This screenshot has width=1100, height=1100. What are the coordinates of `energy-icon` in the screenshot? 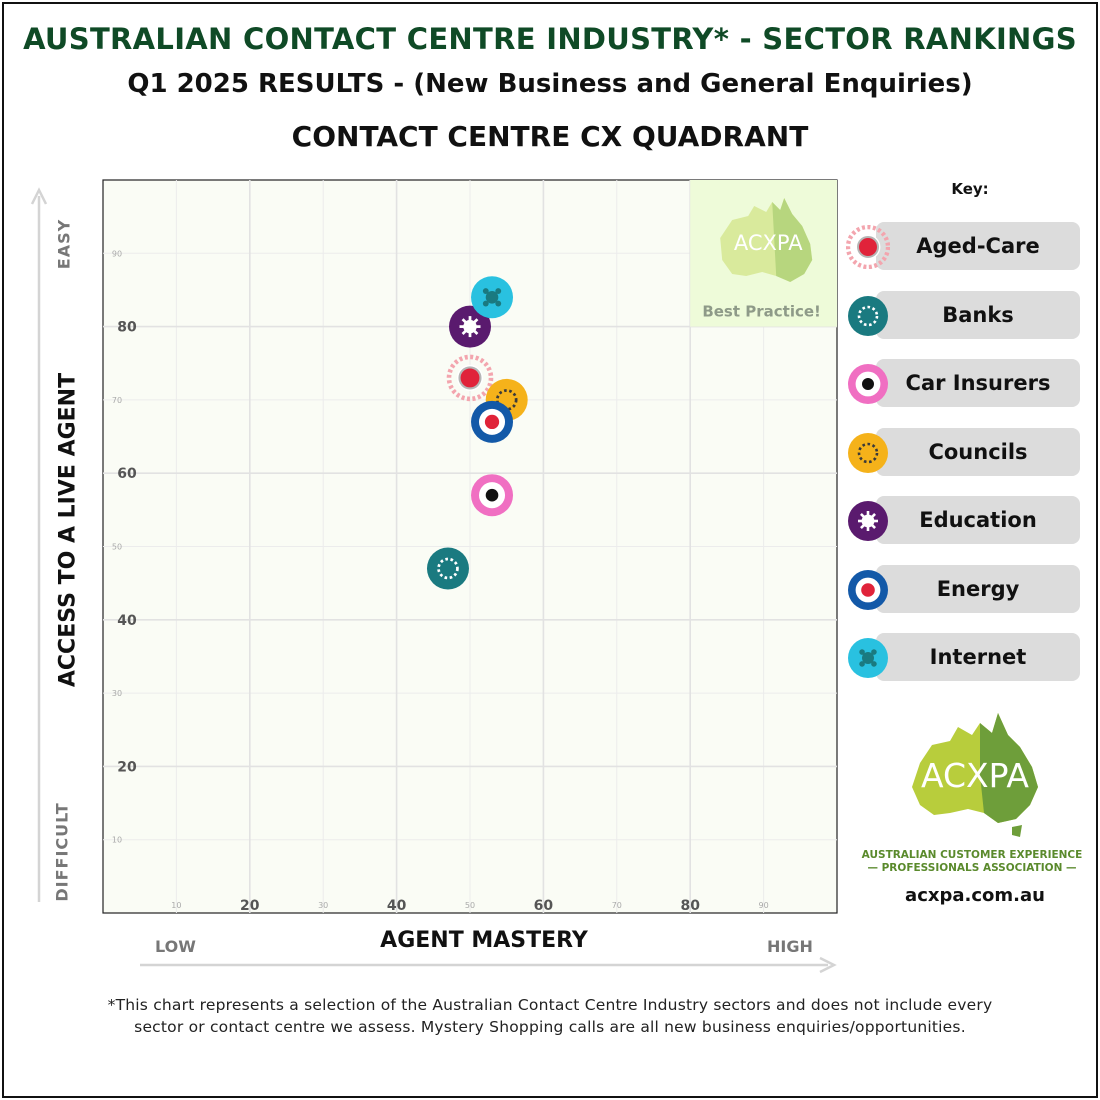 It's located at (868, 589).